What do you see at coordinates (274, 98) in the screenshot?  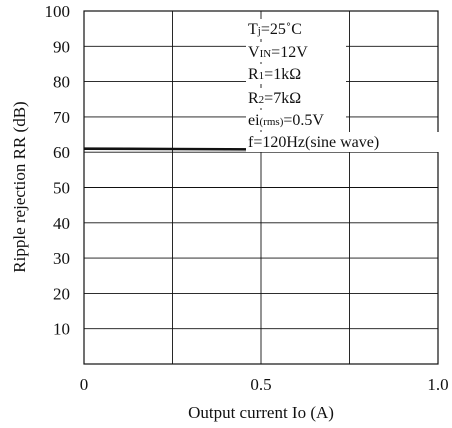 I see `condition-line-3: R2=7kΩ` at bounding box center [274, 98].